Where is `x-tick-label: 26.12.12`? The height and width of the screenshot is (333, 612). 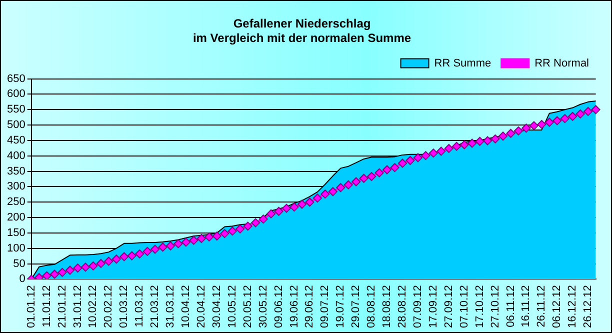
x-tick-label: 26.12.12 is located at coordinates (588, 306).